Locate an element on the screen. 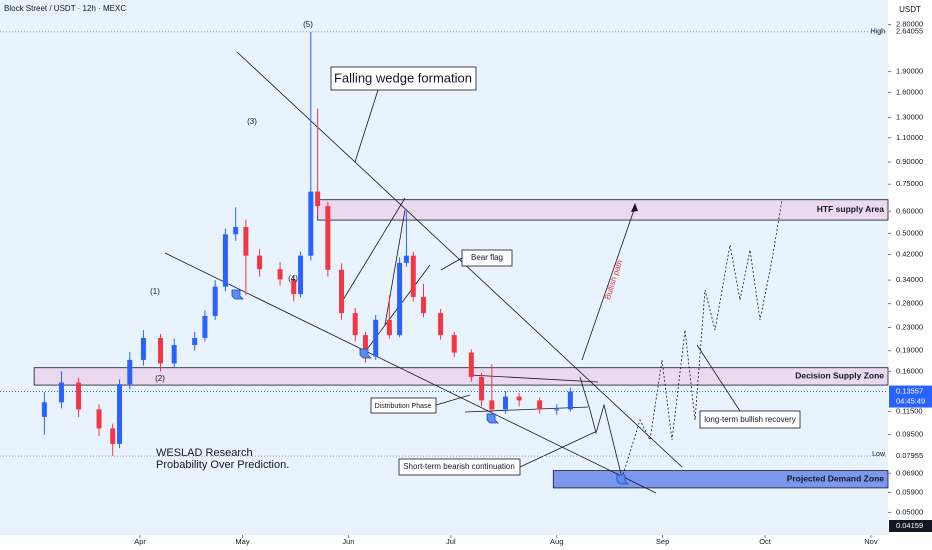 The width and height of the screenshot is (932, 550). min-label: 0.04159 is located at coordinates (909, 525).